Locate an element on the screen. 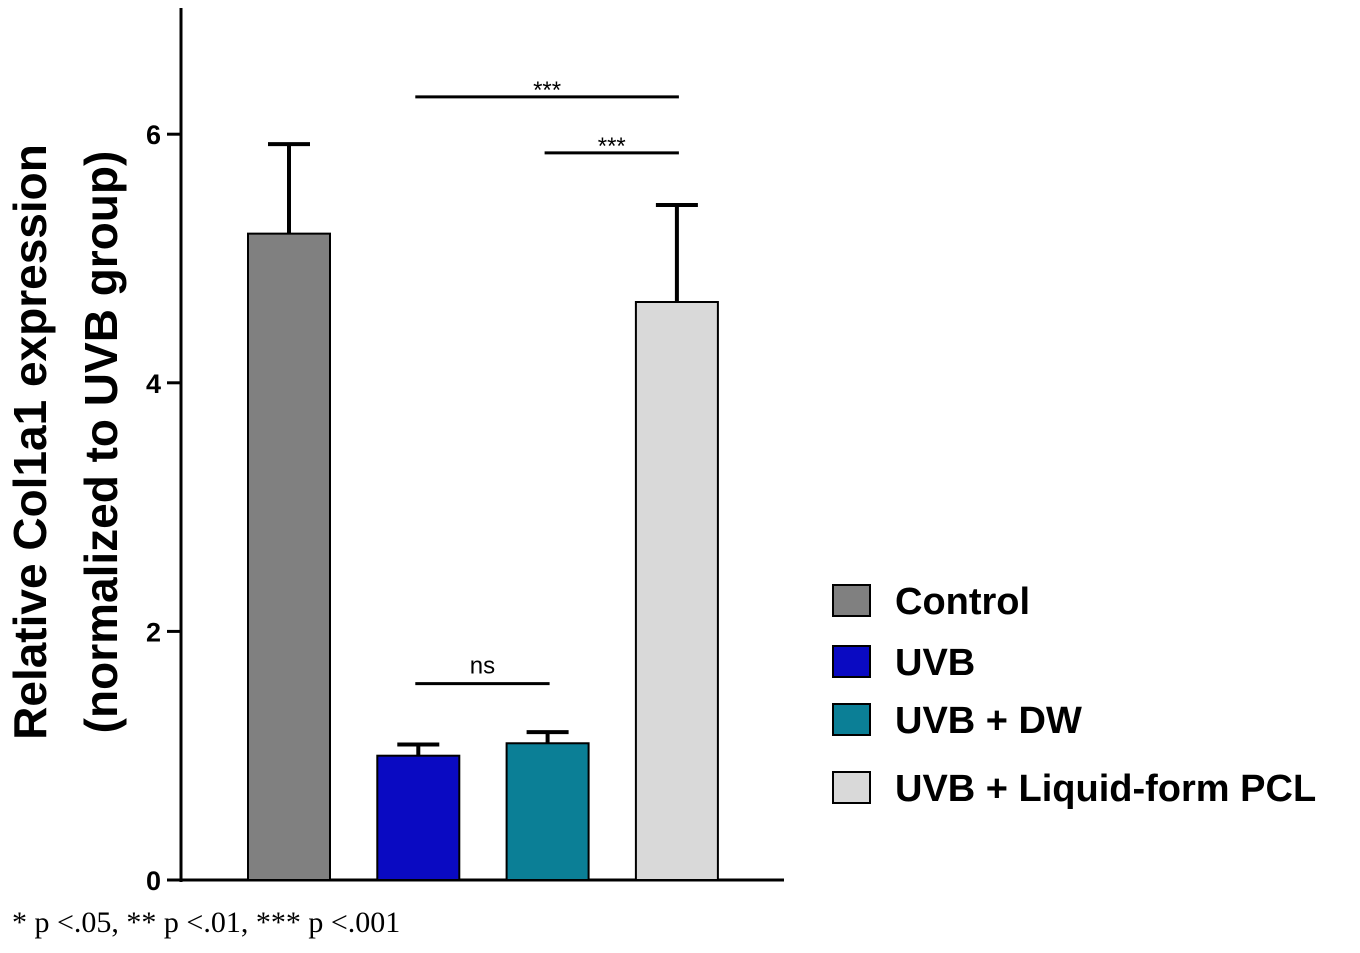 This screenshot has height=953, width=1360. y-axis-label-line2: (normalized to UVB group) is located at coordinates (101, 442).